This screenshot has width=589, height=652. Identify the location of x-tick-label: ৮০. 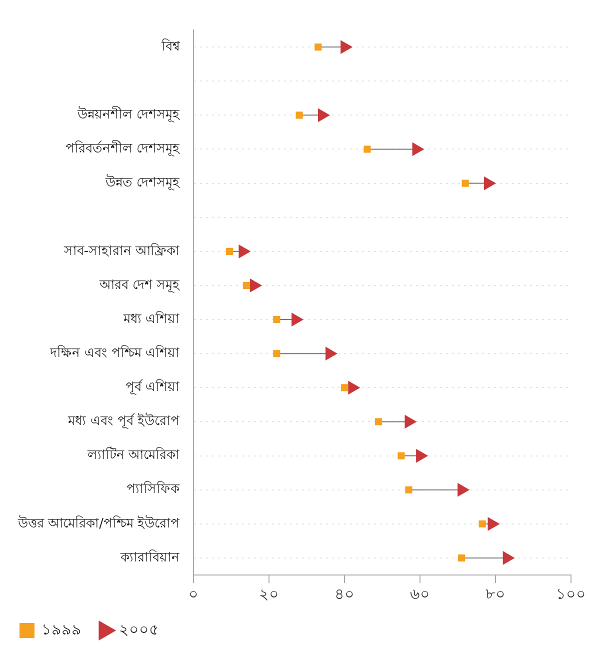
(496, 593).